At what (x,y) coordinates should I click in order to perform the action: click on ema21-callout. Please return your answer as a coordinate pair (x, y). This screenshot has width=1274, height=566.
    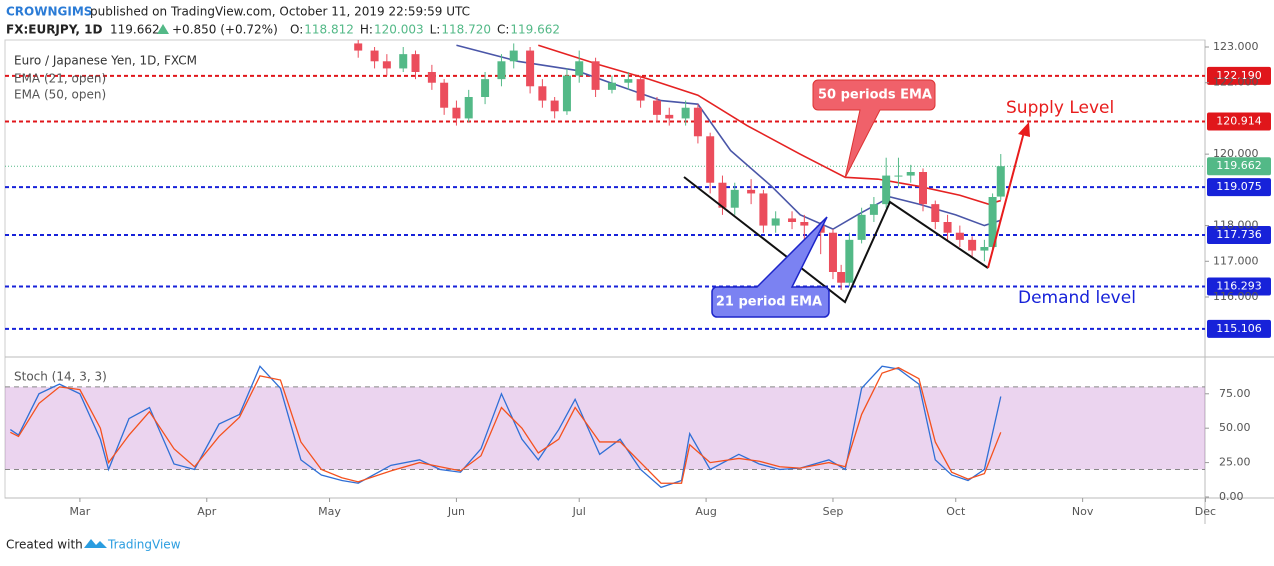
    Looking at the image, I should click on (770, 267).